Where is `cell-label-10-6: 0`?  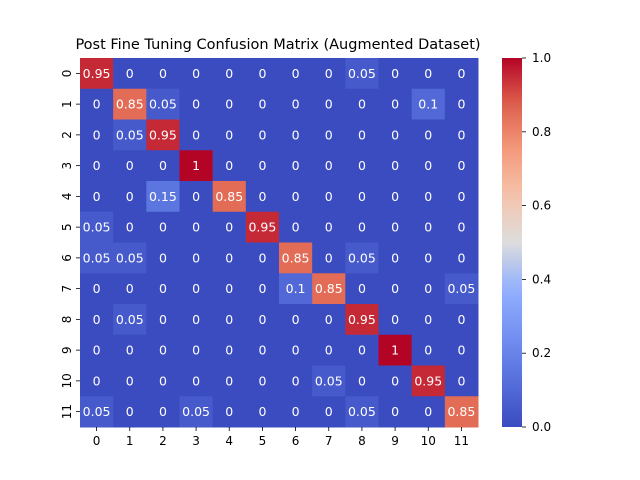
cell-label-10-6: 0 is located at coordinates (296, 380).